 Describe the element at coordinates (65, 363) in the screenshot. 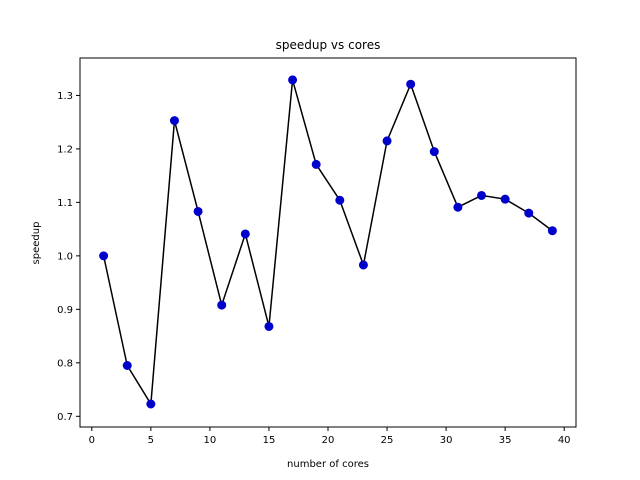

I see `y-tick-label: 0.8` at that location.